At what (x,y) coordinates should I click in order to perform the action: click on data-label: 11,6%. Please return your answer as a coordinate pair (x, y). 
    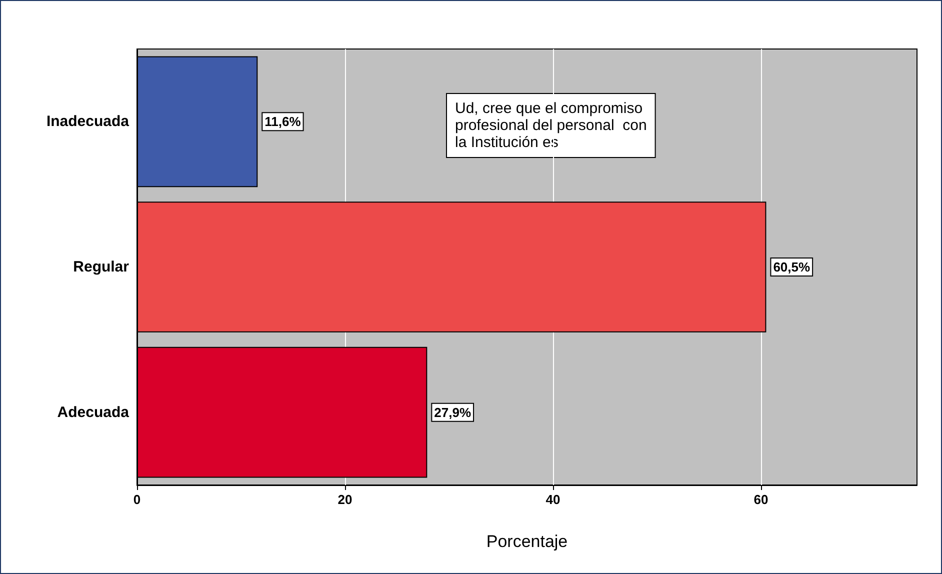
    Looking at the image, I should click on (283, 122).